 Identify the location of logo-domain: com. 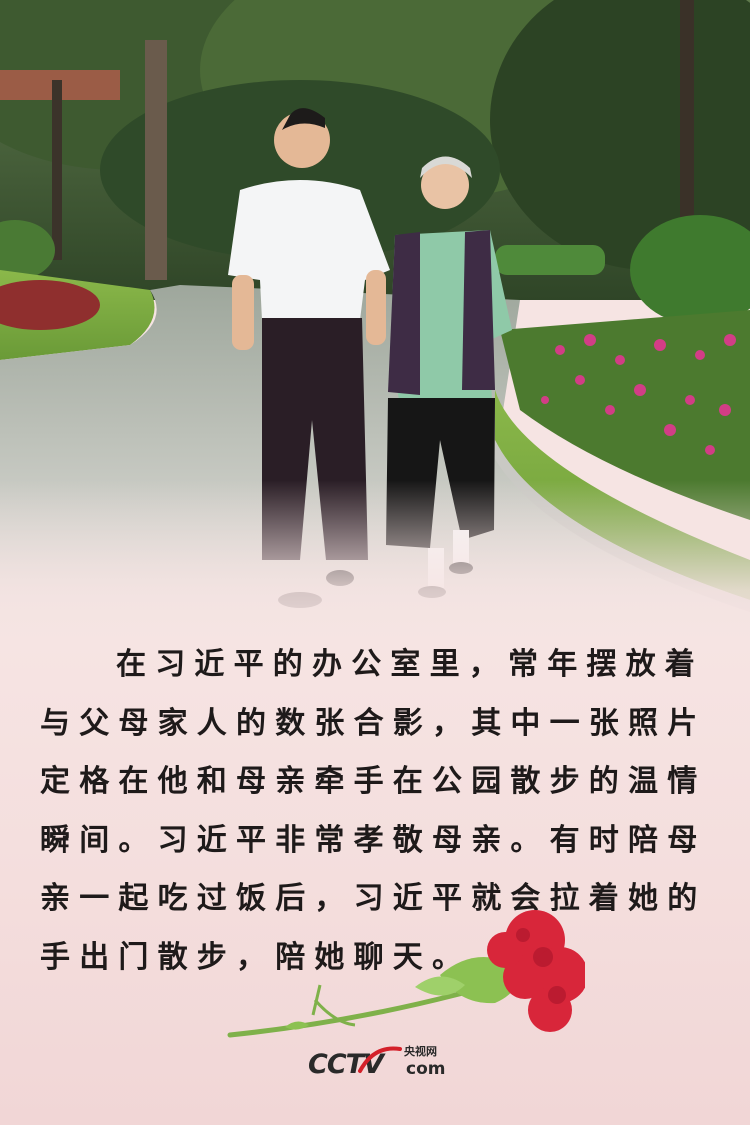
(426, 1069).